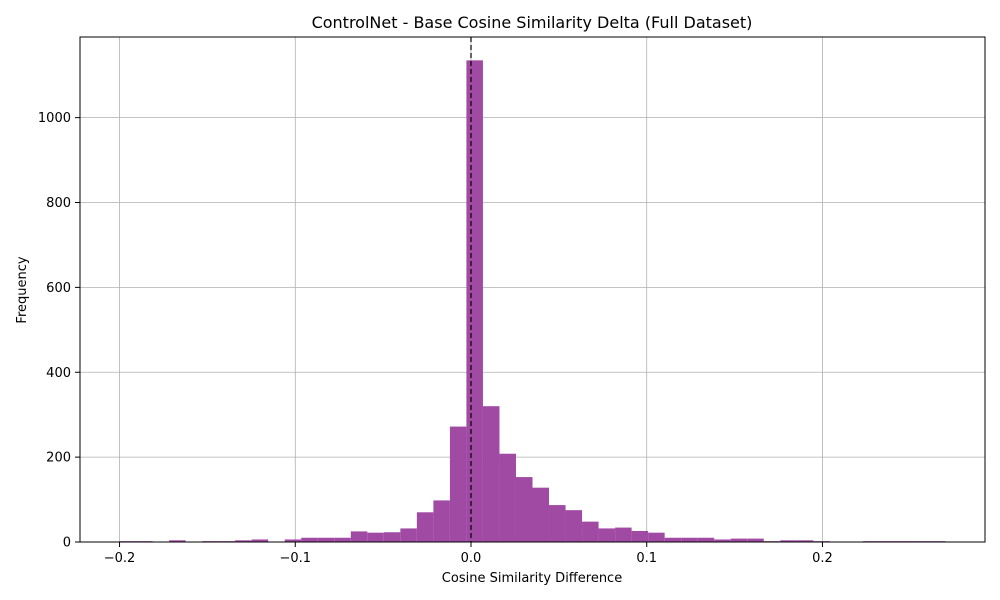  I want to click on x-tick-label-2: 0.0, so click(471, 558).